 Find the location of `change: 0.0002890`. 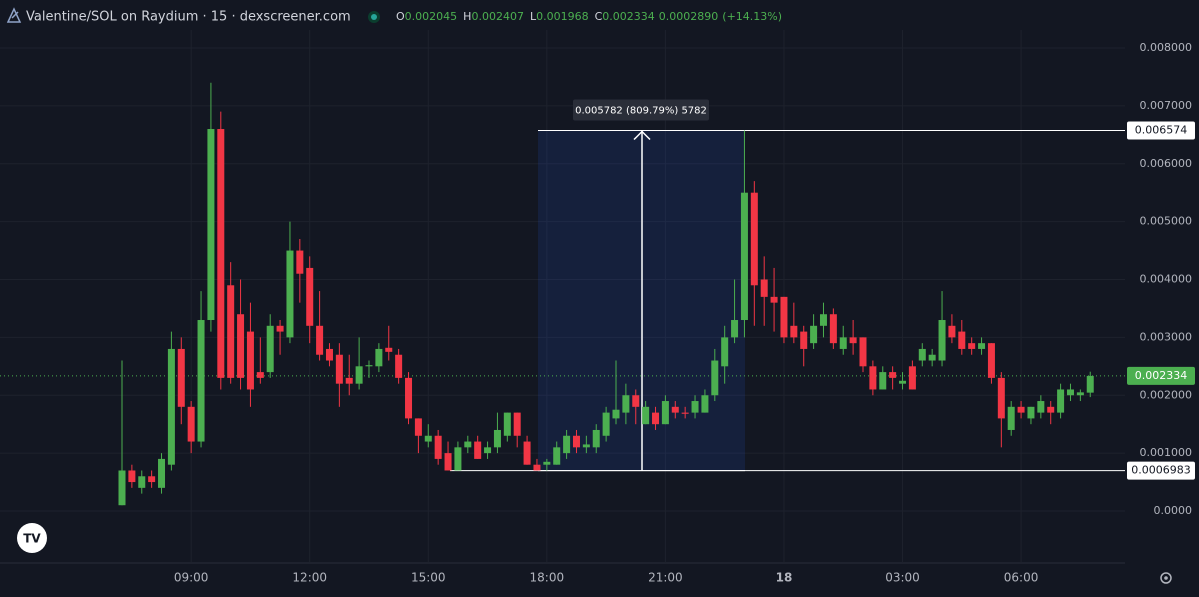

change: 0.0002890 is located at coordinates (689, 16).